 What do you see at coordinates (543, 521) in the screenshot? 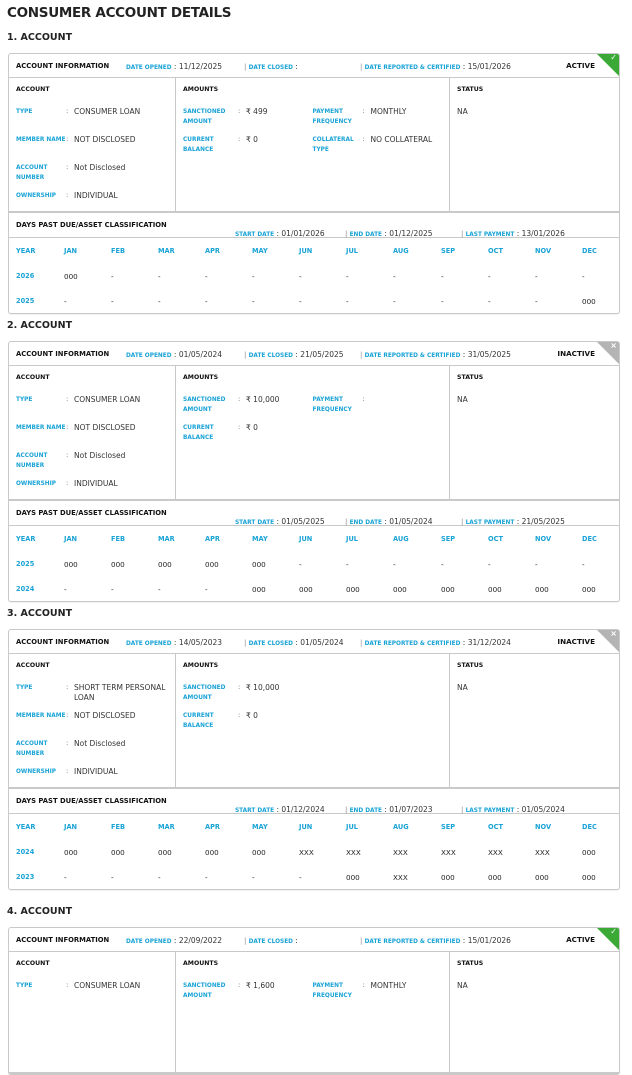
I see `last-payment-value: 21/05/2025` at bounding box center [543, 521].